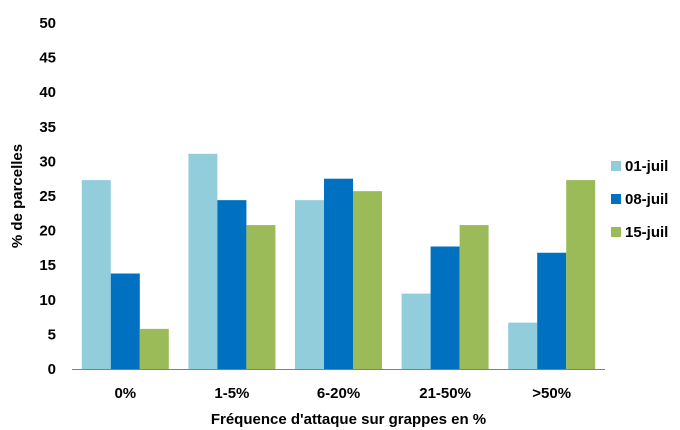  I want to click on y-tick-label: 10, so click(47, 300).